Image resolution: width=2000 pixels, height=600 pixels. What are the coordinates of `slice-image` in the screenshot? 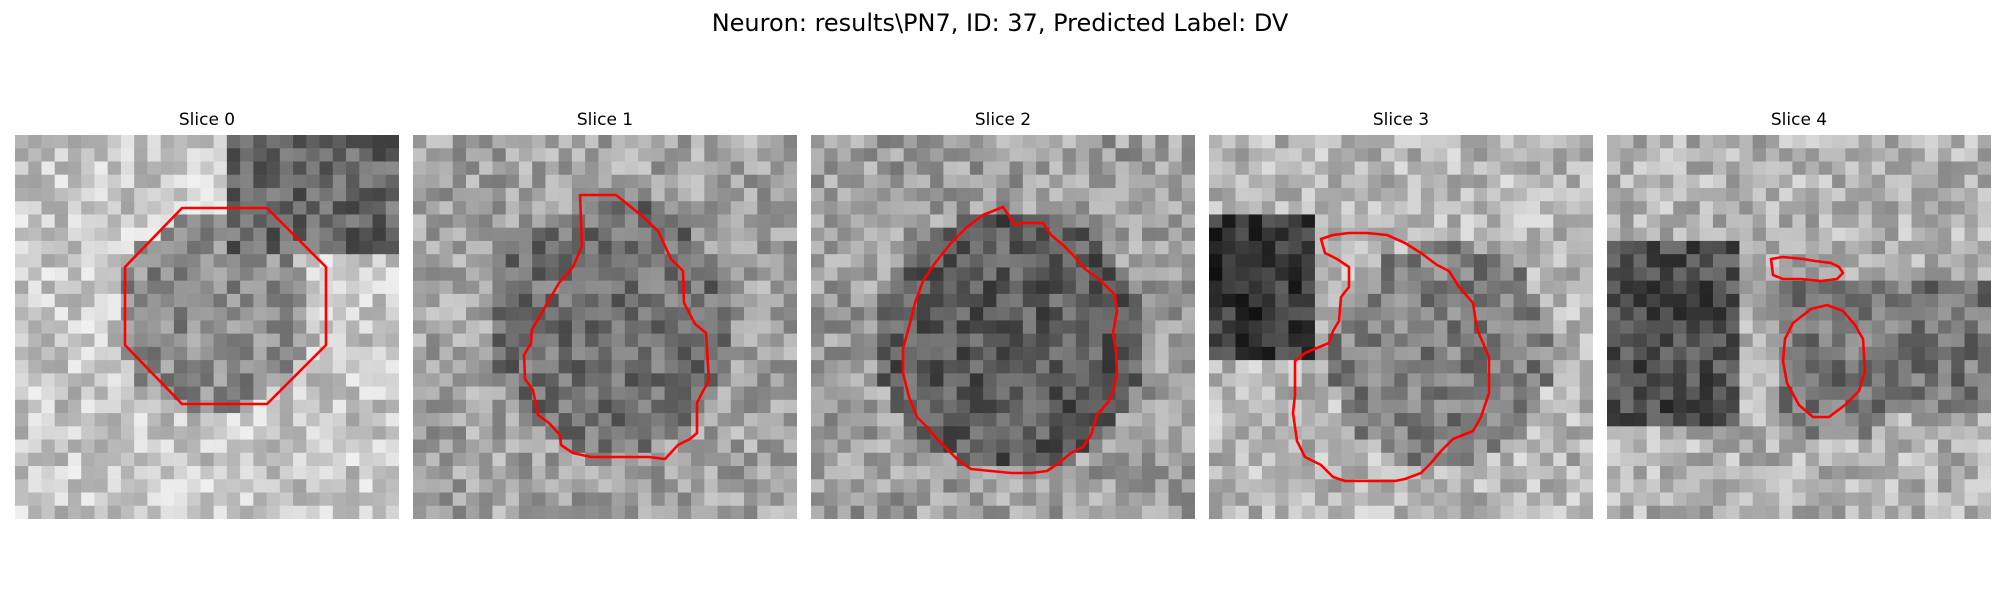 It's located at (605, 327).